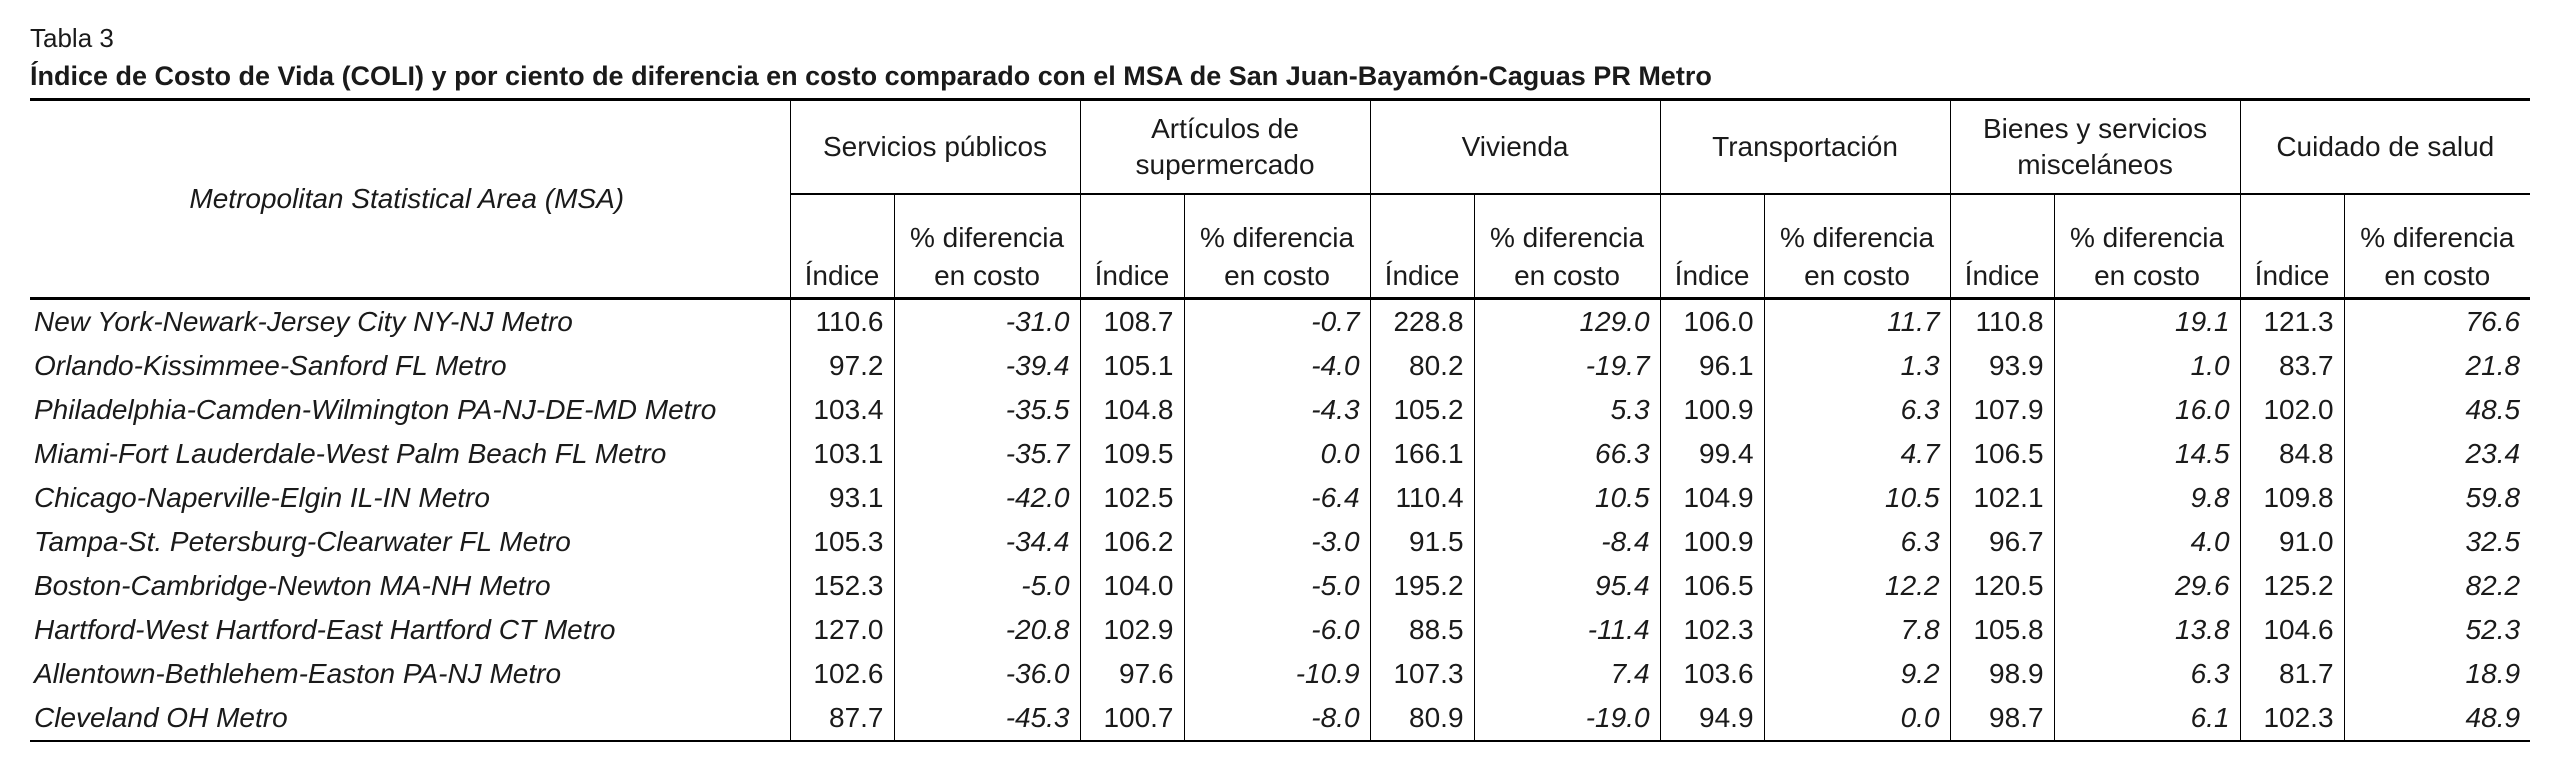  I want to click on index-value: 96.7, so click(2002, 542).